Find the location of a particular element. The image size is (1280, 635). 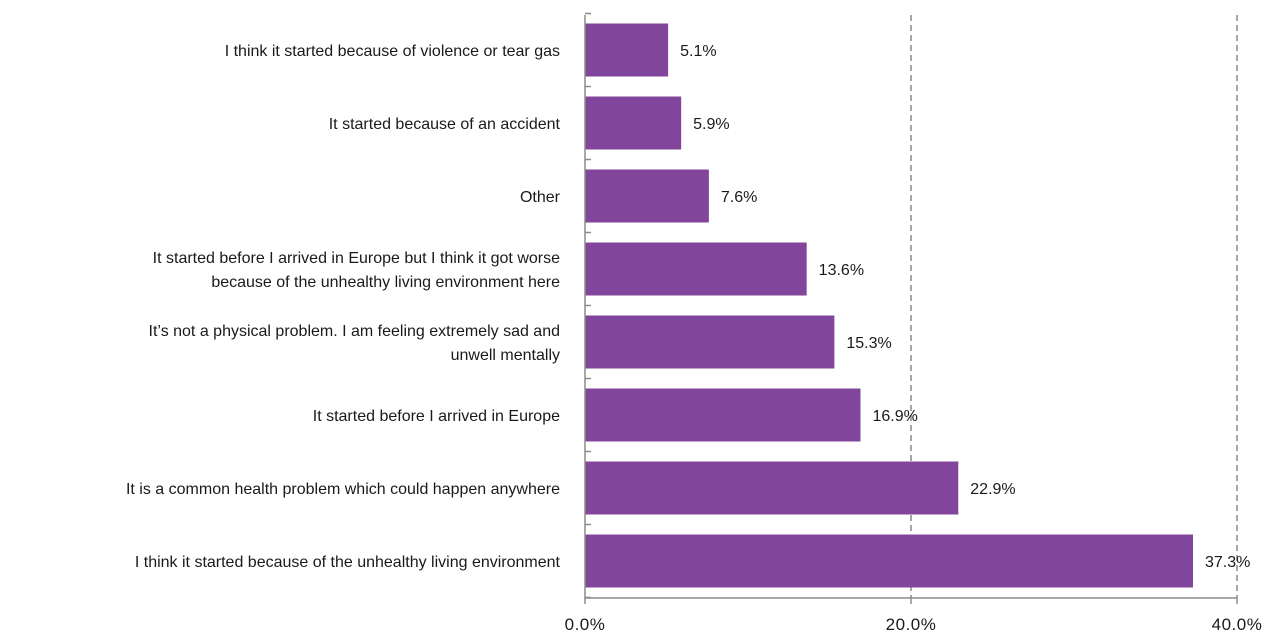

value-label-4: 15.3% is located at coordinates (868, 343).